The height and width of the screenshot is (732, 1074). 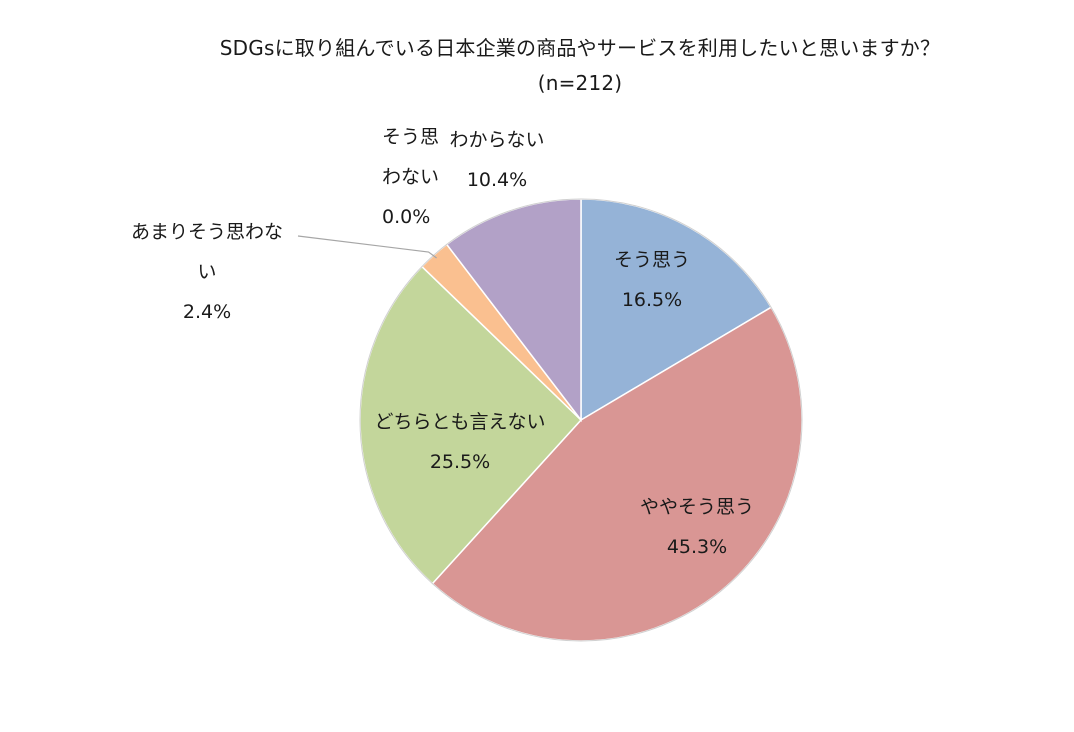 I want to click on slice-value-label-1: 45.3%, so click(x=697, y=547).